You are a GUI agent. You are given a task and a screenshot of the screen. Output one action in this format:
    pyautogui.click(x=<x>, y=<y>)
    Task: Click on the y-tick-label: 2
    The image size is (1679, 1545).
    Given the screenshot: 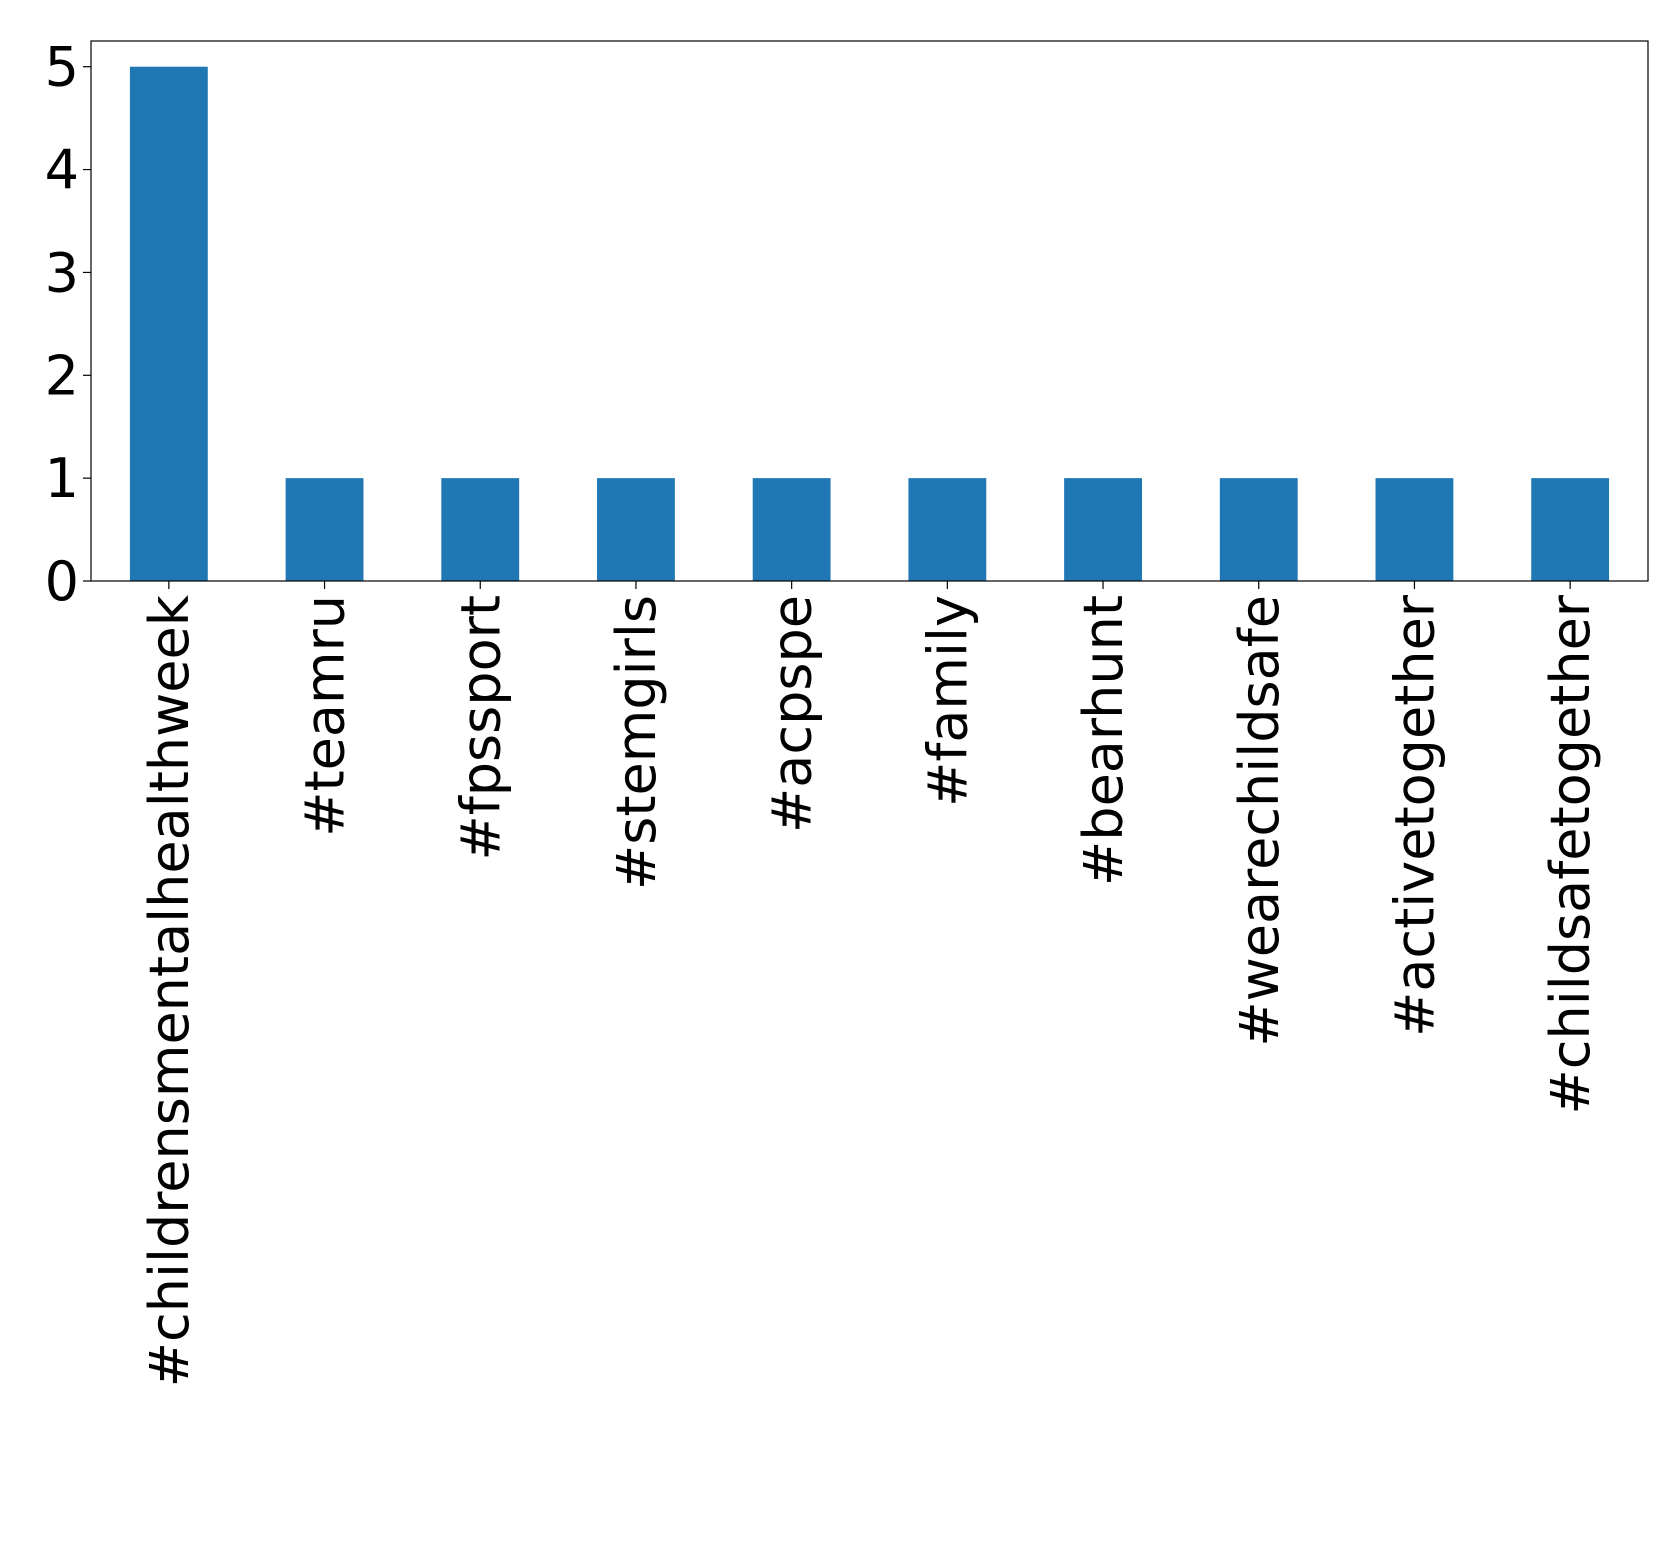 What is the action you would take?
    pyautogui.click(x=62, y=375)
    